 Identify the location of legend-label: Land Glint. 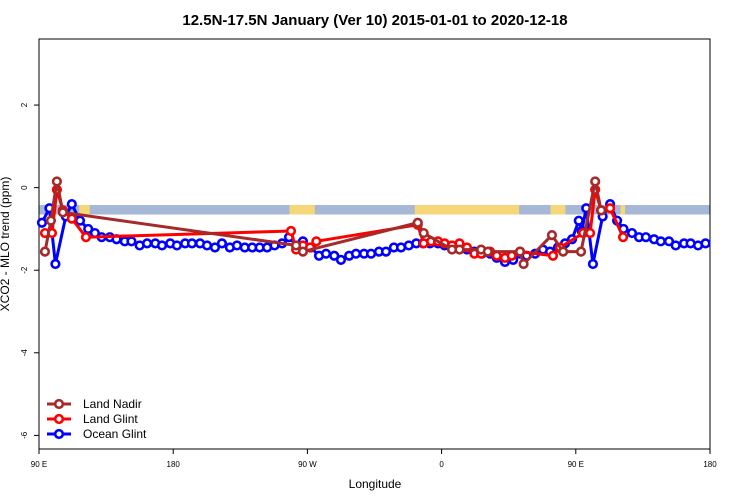
(110, 419).